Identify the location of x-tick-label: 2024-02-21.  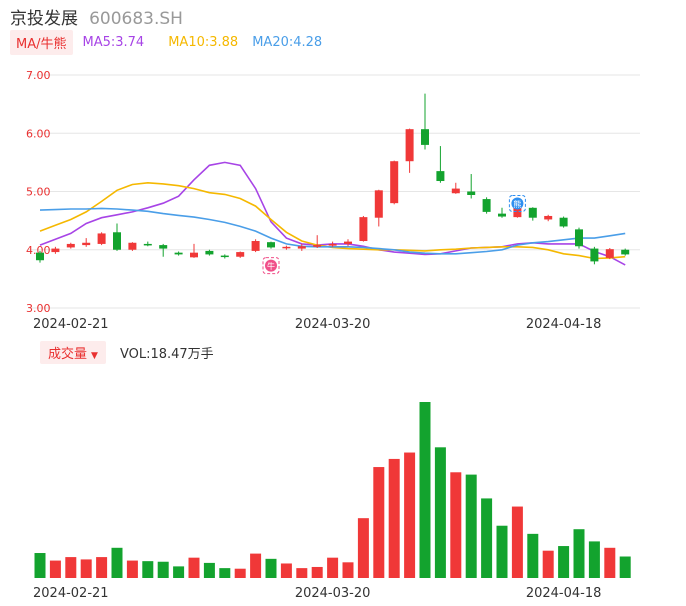
(71, 324).